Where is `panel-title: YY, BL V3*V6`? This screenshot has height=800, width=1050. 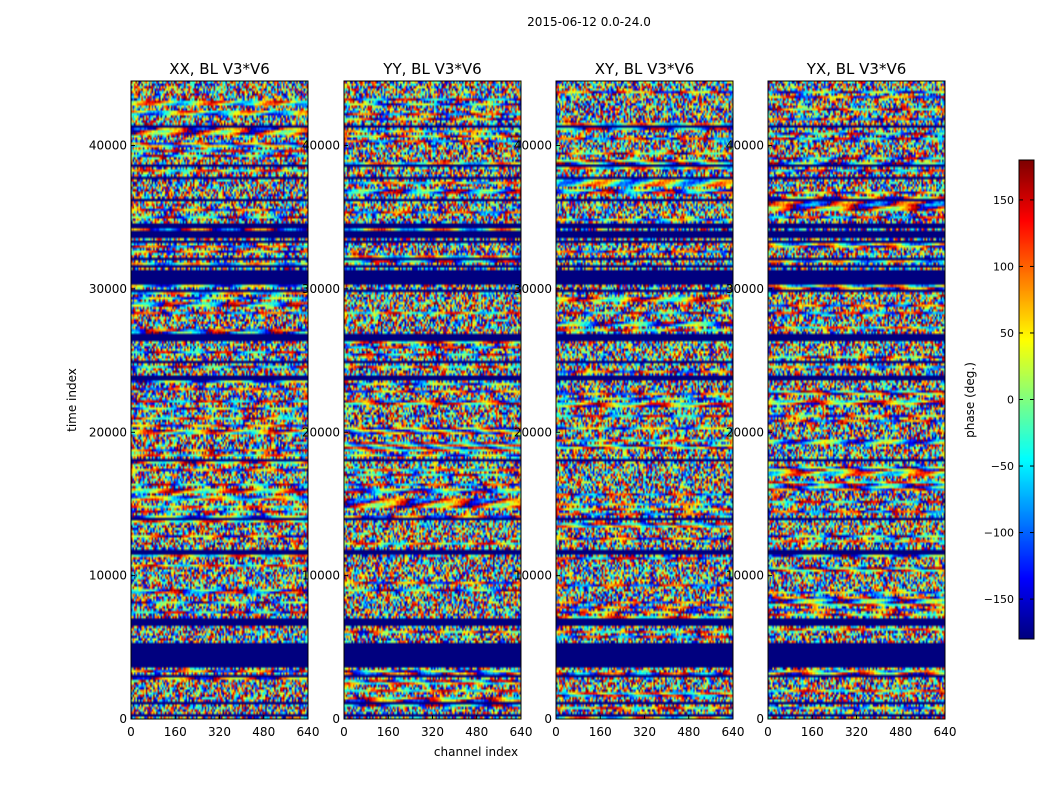 panel-title: YY, BL V3*V6 is located at coordinates (431, 69).